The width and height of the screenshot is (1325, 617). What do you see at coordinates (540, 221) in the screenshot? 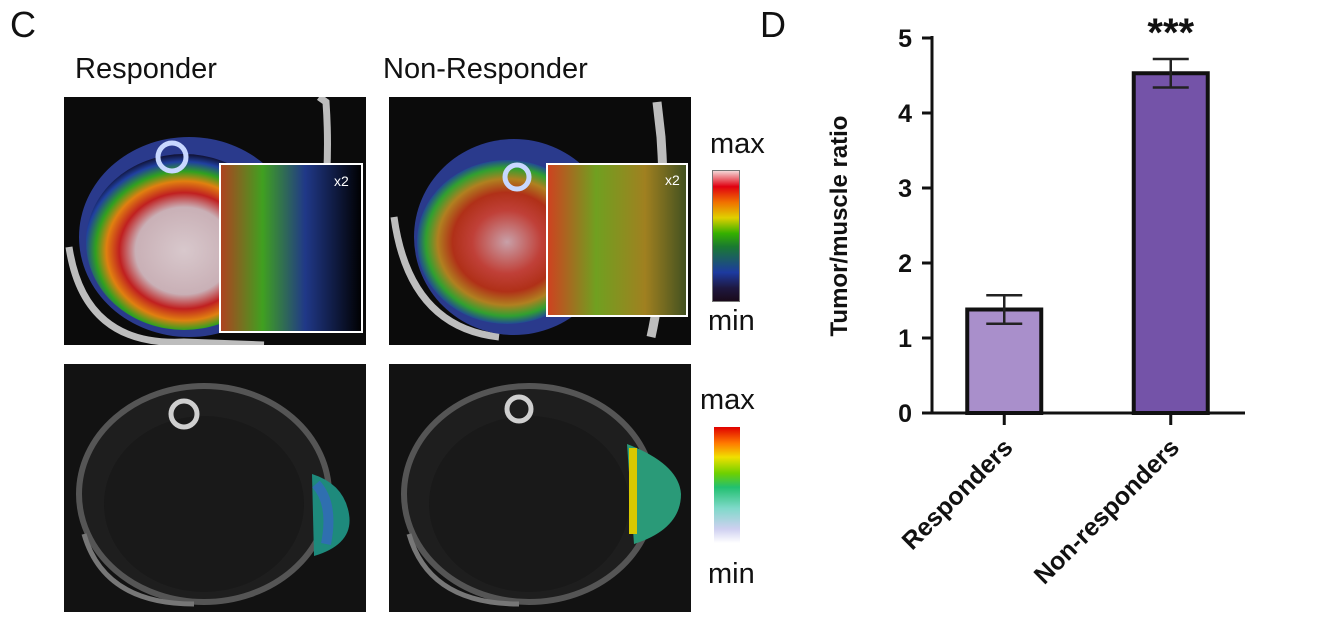
I see `non-responder-pet-image: x2` at bounding box center [540, 221].